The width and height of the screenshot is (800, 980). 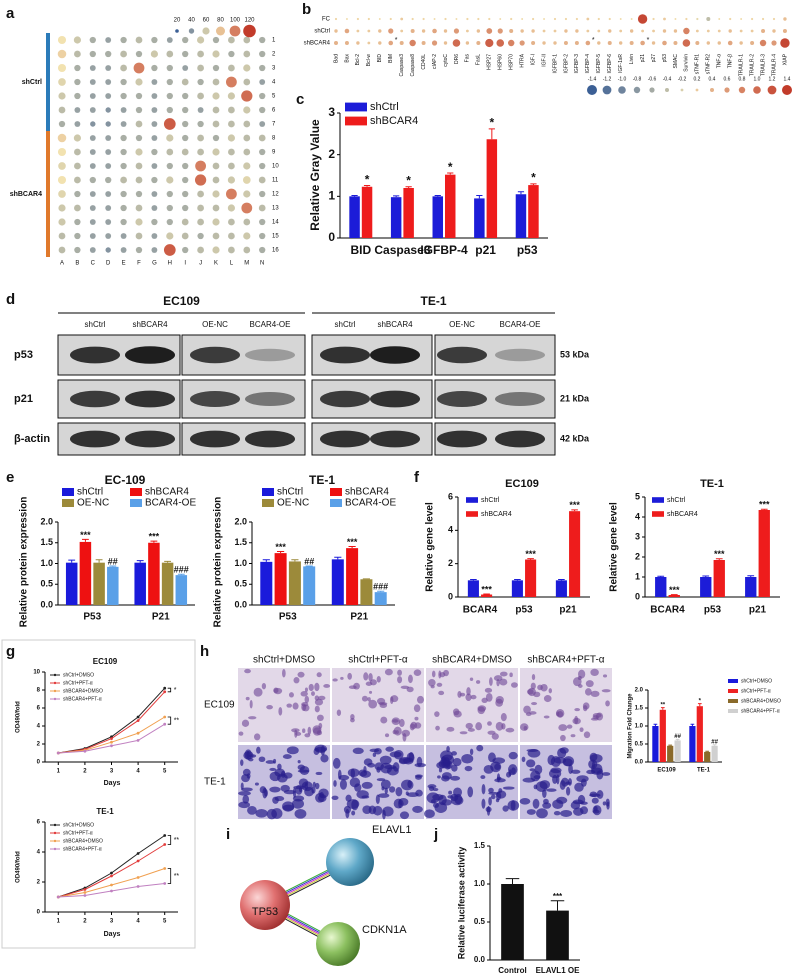 I want to click on x-tick-label: IGF-I, so click(x=533, y=59).